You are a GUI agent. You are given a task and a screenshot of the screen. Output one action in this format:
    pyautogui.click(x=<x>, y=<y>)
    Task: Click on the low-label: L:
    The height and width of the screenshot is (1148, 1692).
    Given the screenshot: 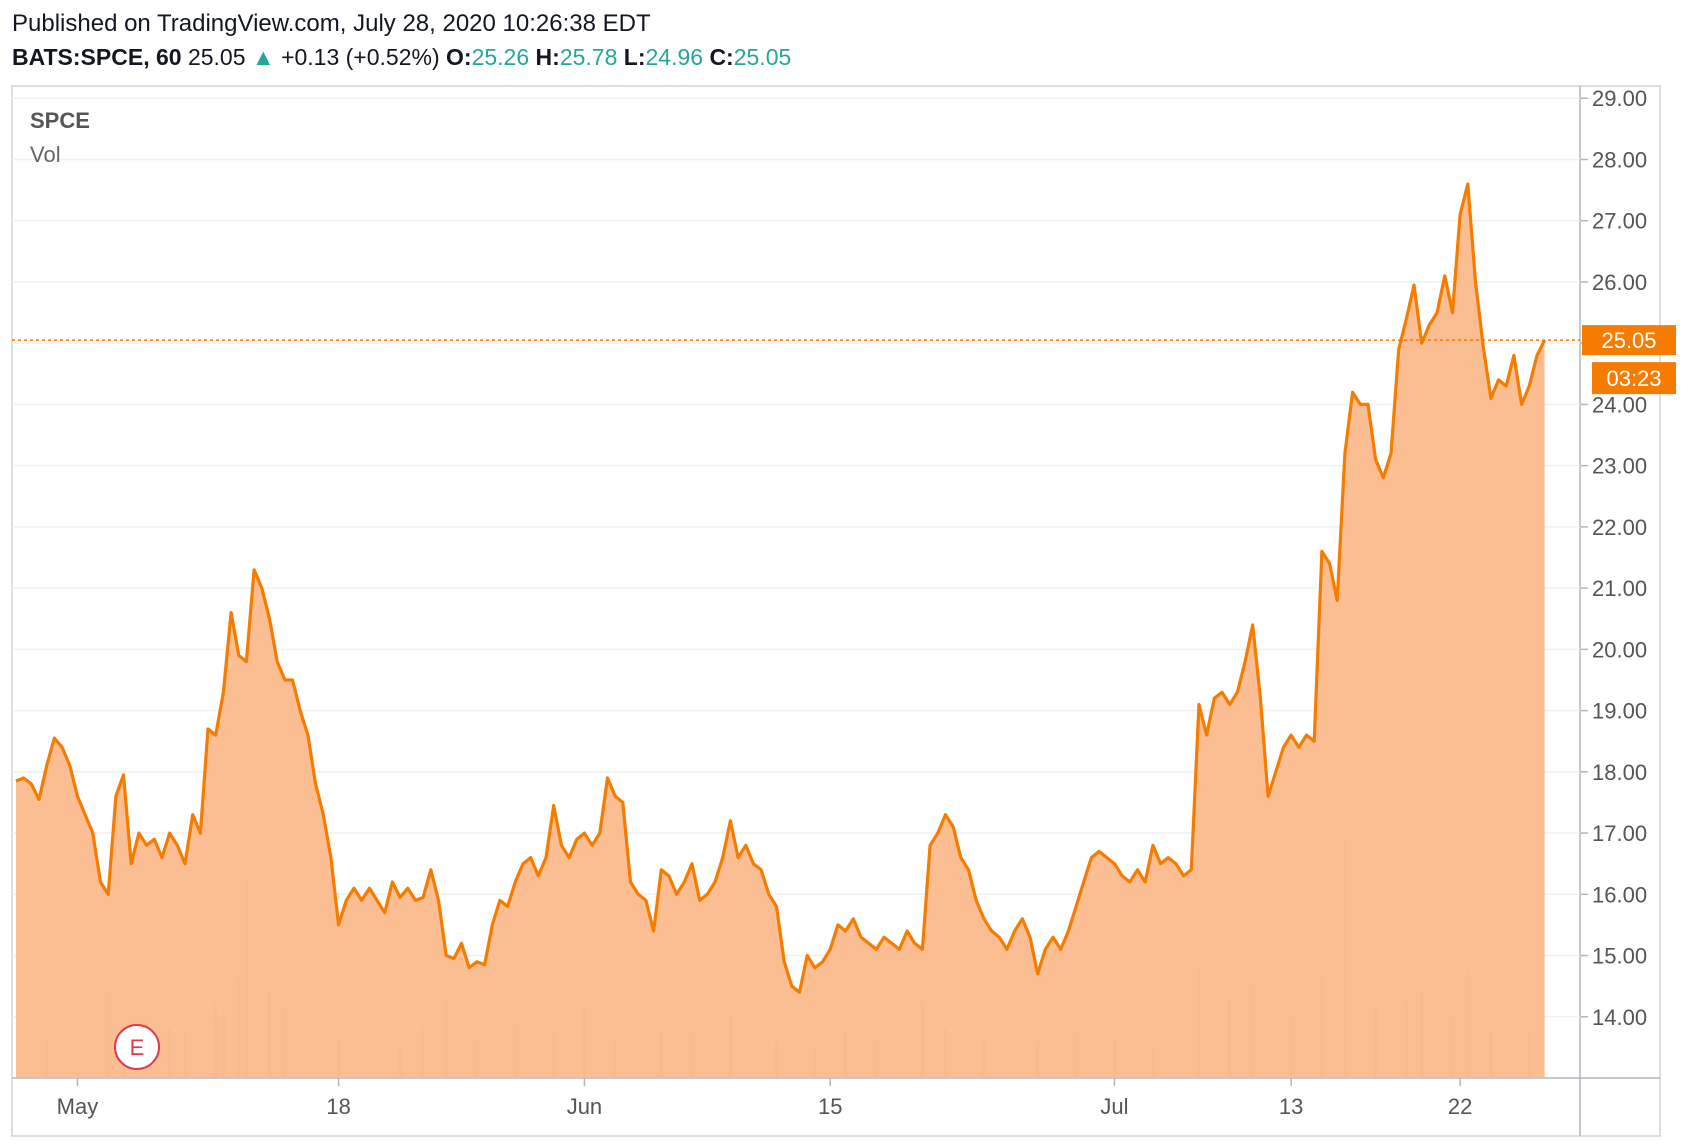 What is the action you would take?
    pyautogui.click(x=634, y=57)
    